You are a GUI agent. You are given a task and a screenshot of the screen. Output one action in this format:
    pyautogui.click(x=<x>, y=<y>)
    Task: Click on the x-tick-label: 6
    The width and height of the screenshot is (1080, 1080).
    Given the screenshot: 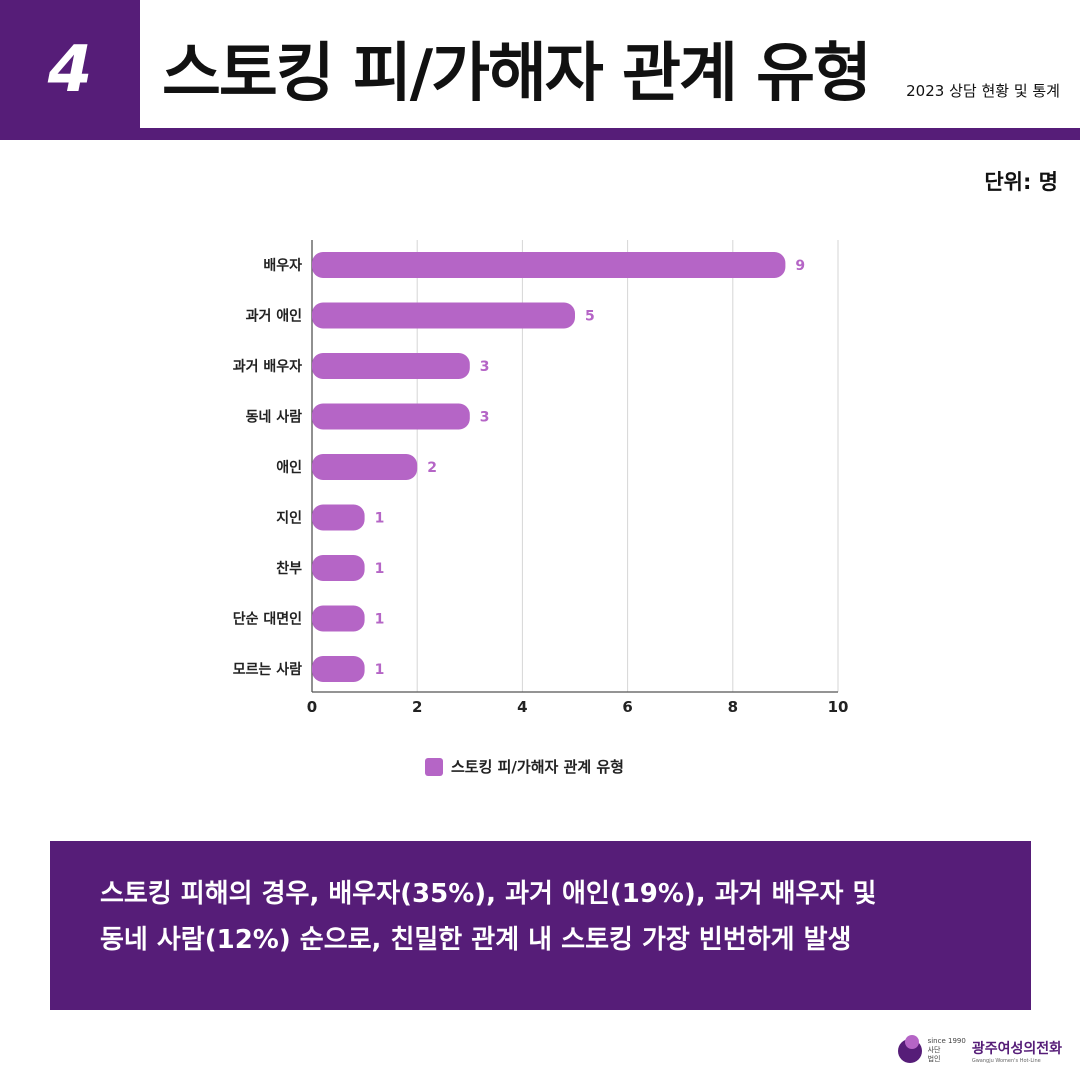 What is the action you would take?
    pyautogui.click(x=627, y=707)
    